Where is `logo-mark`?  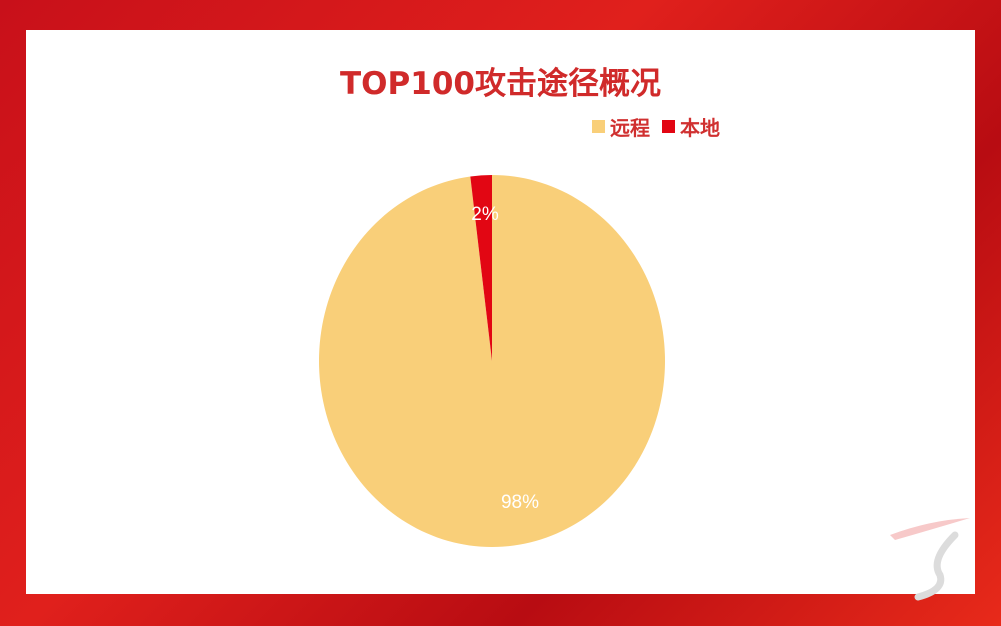
logo-mark is located at coordinates (936, 566).